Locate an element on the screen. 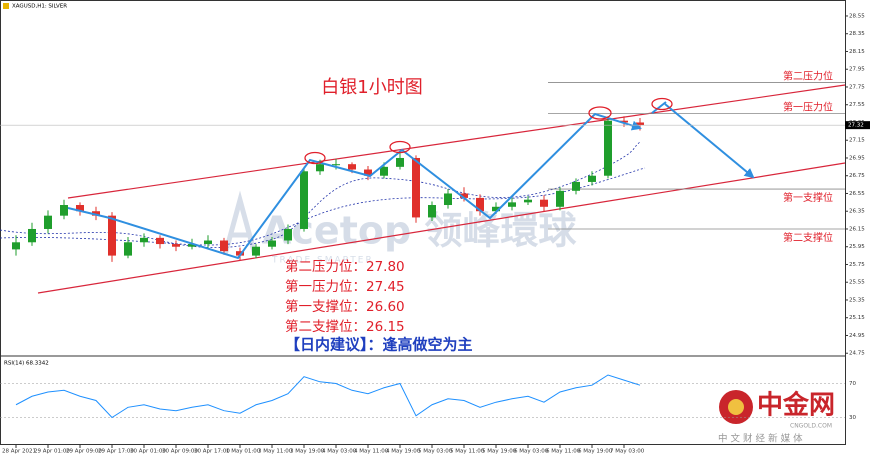  x-tick-label: 6 May 03:00 is located at coordinates (531, 452).